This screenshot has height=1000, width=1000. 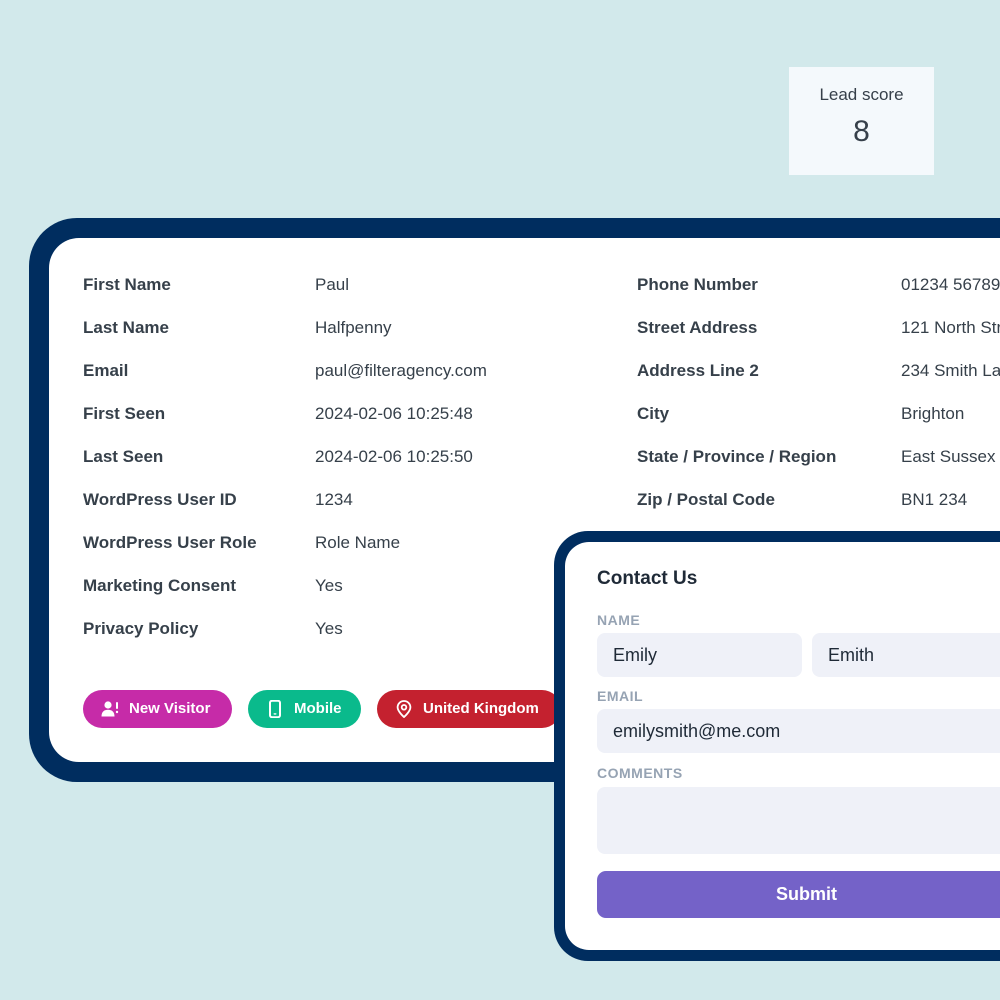 I want to click on last-name-field: Emith, so click(x=906, y=655).